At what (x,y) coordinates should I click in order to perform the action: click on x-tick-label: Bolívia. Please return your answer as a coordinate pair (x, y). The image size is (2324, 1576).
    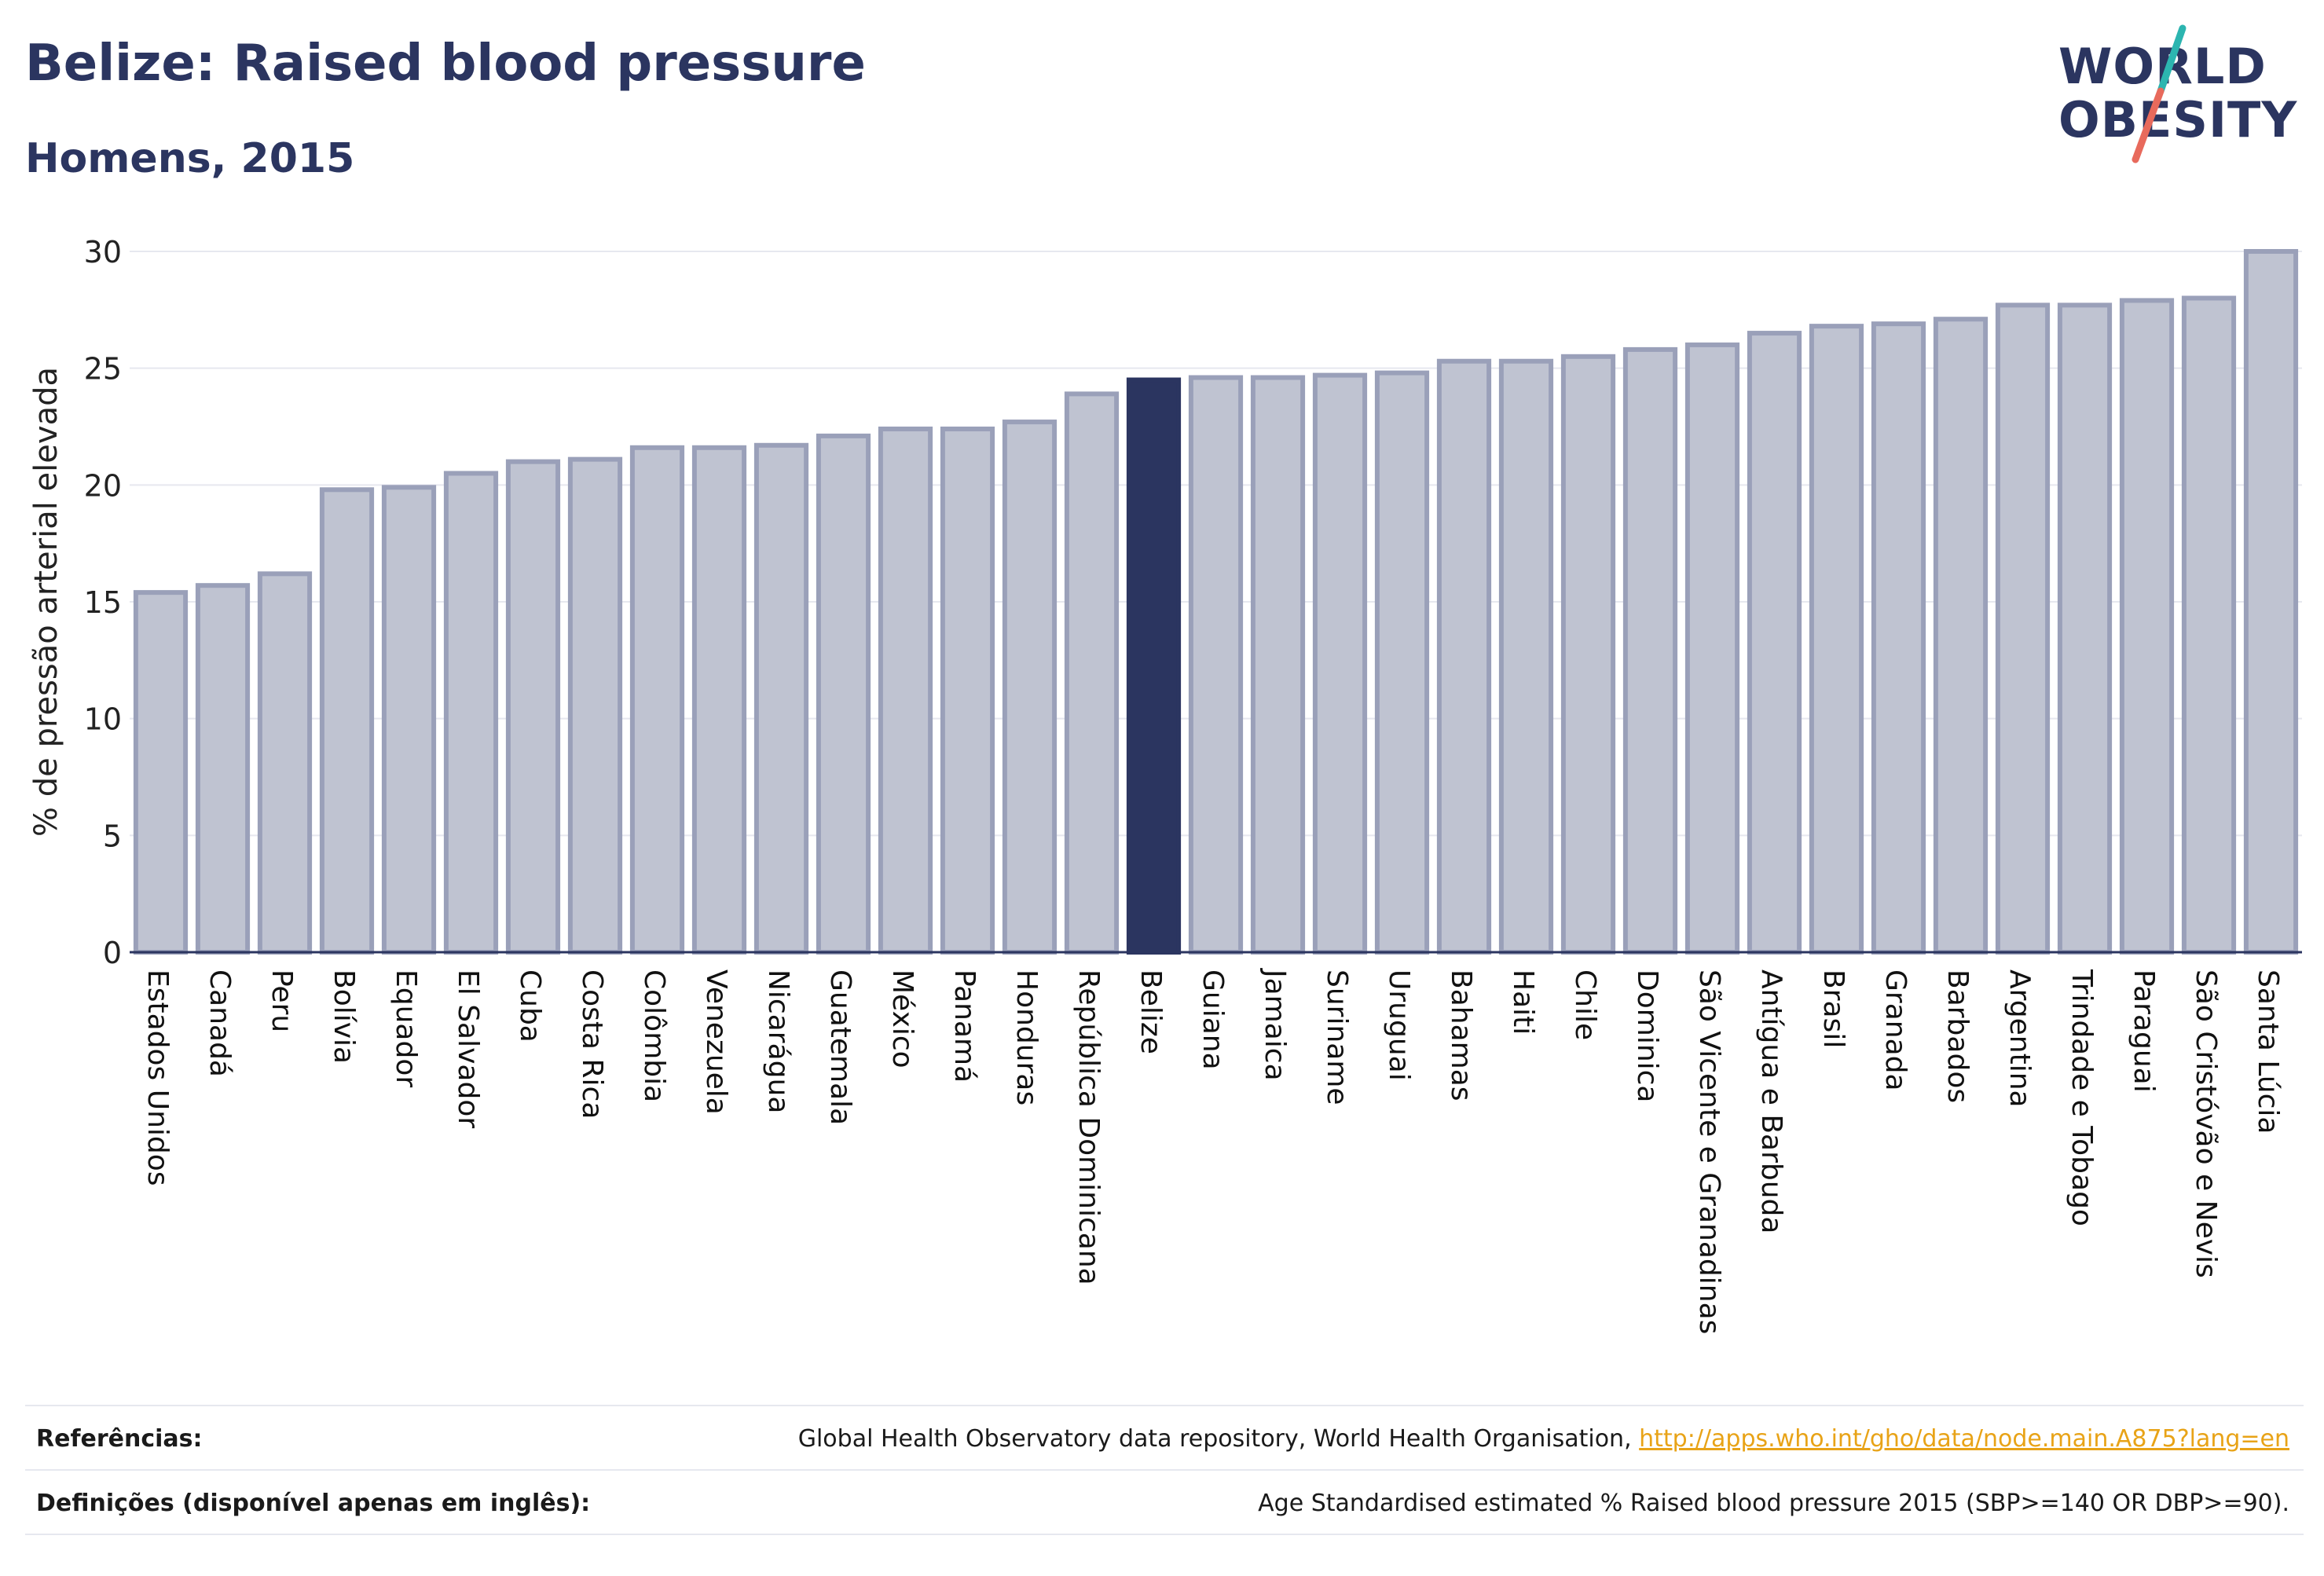
    Looking at the image, I should click on (344, 1016).